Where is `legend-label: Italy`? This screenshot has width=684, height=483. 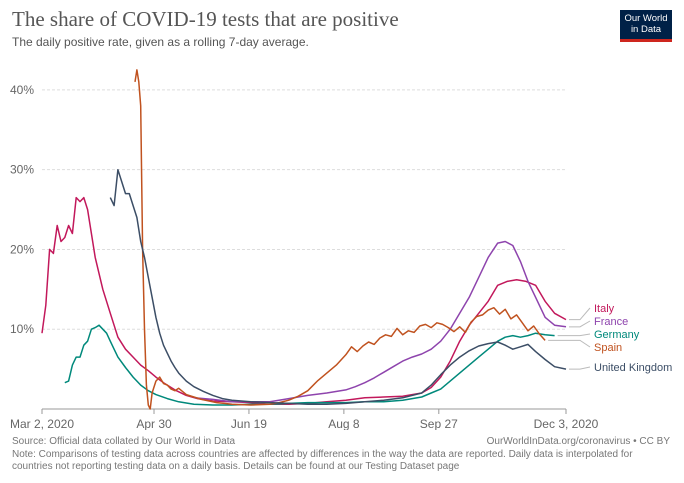
legend-label: Italy is located at coordinates (604, 309).